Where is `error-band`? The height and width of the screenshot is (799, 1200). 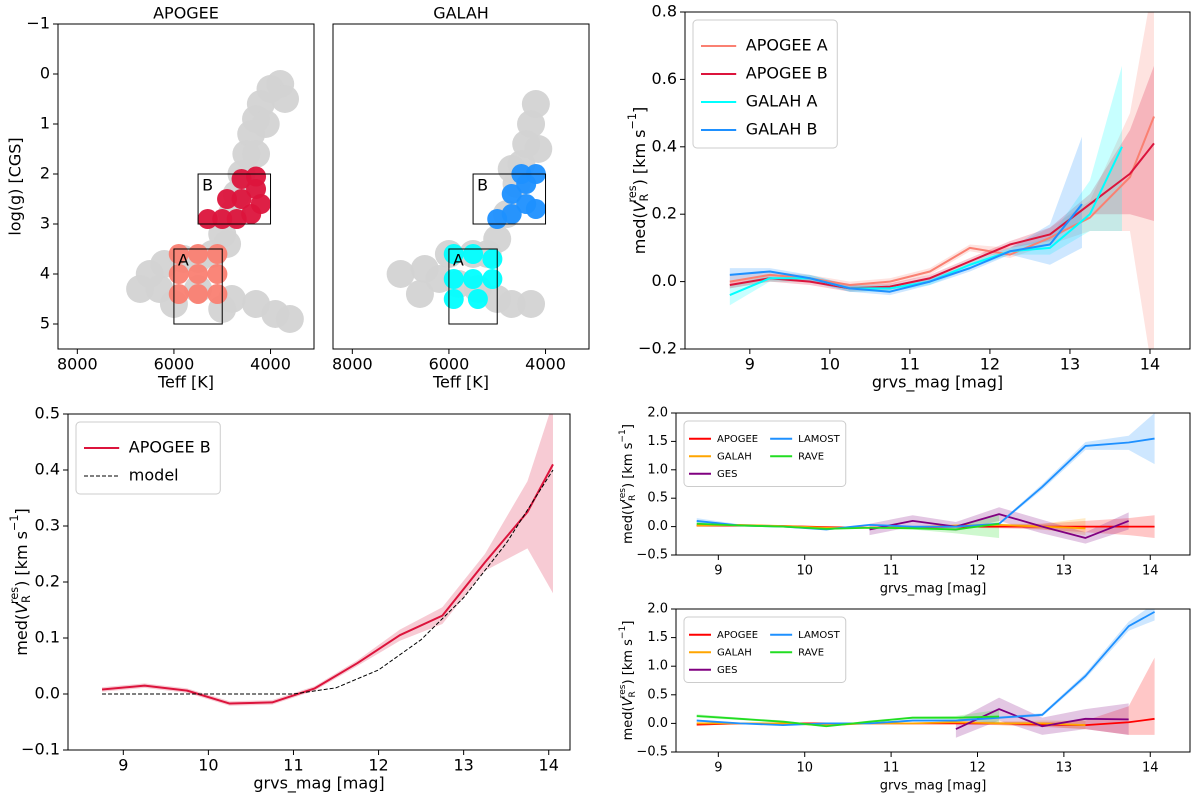
error-band is located at coordinates (925, 185).